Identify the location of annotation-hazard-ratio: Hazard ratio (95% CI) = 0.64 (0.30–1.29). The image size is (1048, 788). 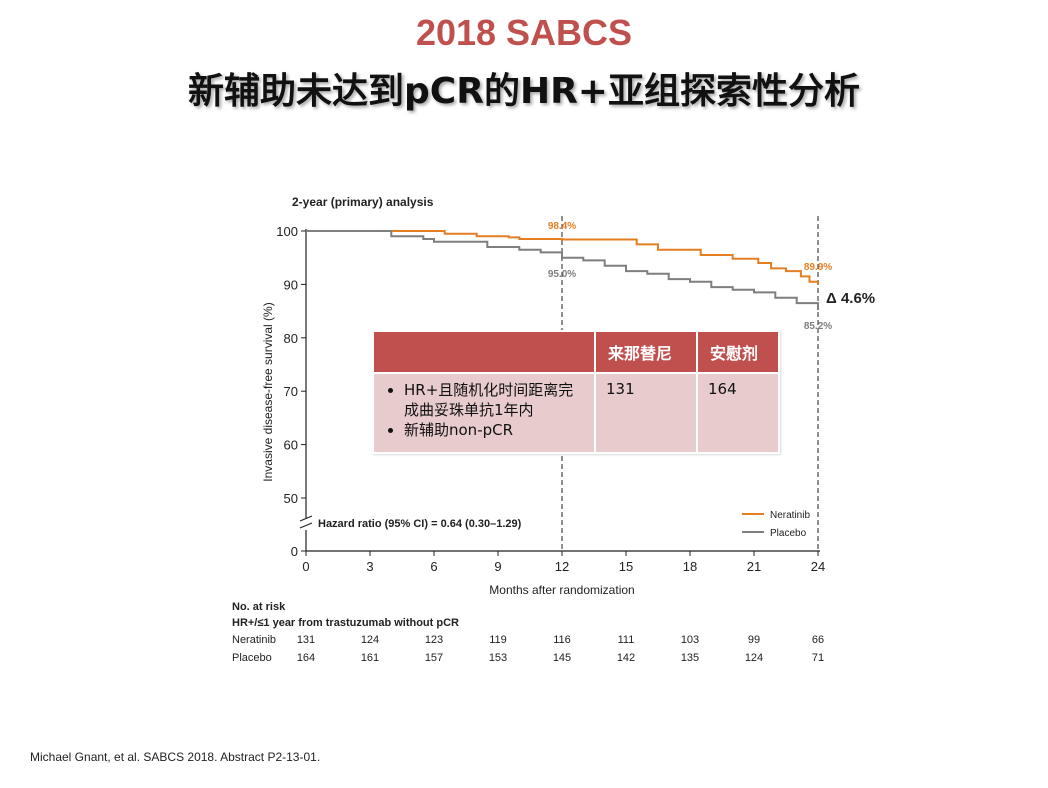
(420, 524).